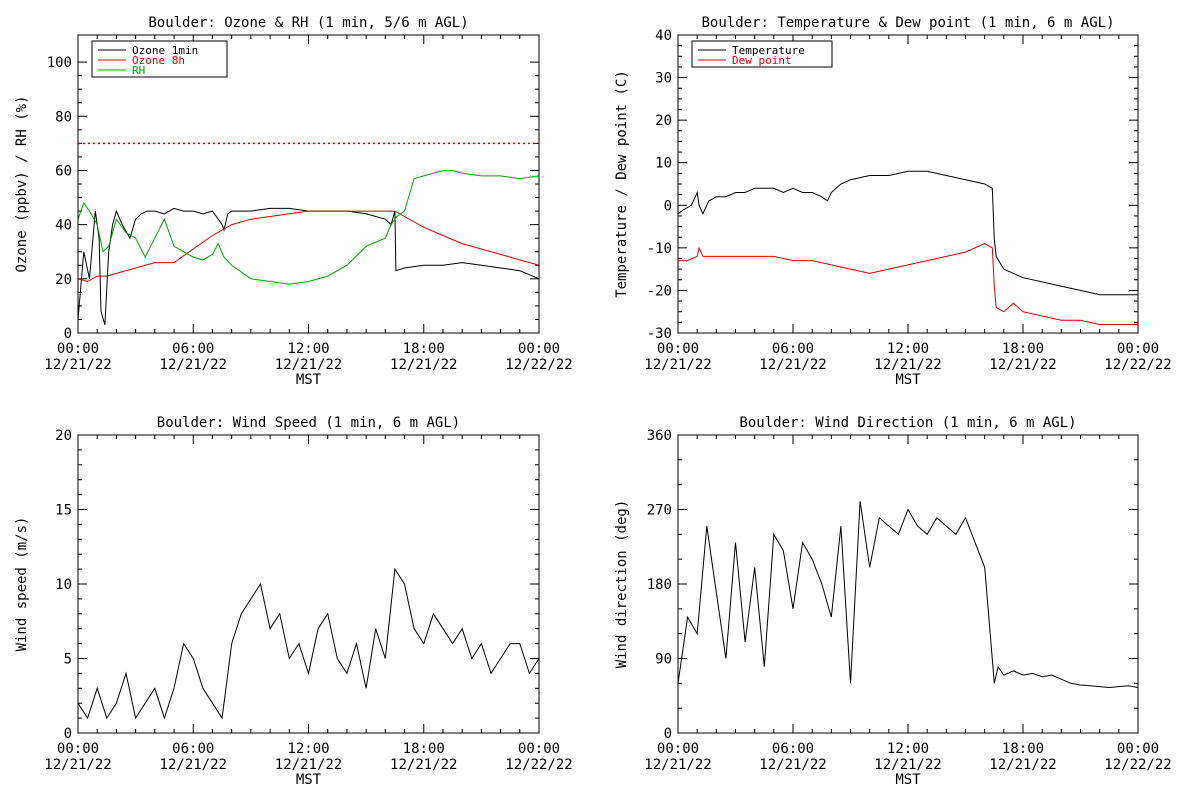 This screenshot has width=1200, height=800. I want to click on y-tick-label: 30, so click(663, 79).